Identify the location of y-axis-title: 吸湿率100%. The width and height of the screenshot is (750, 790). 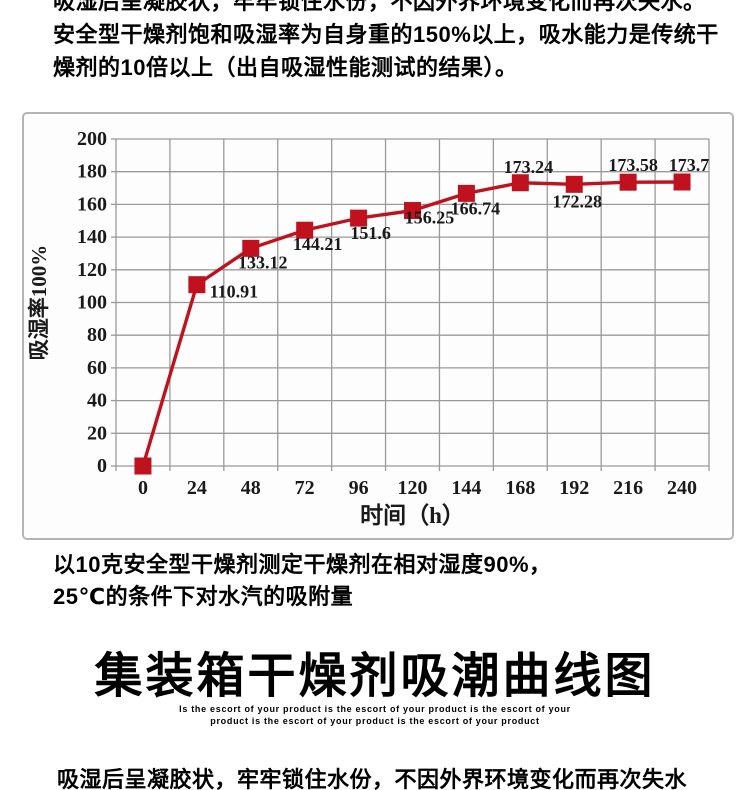
(39, 303).